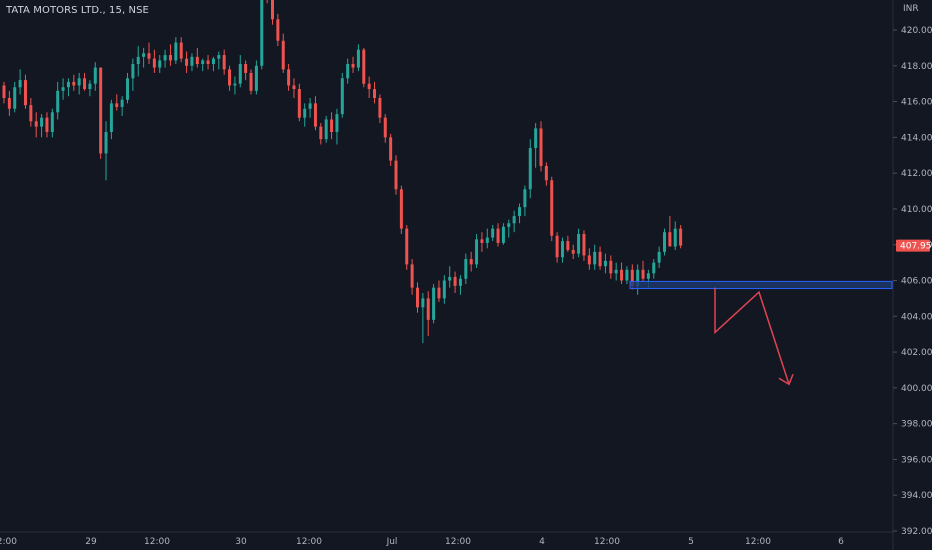  I want to click on price-tick-label: 406.00, so click(916, 282).